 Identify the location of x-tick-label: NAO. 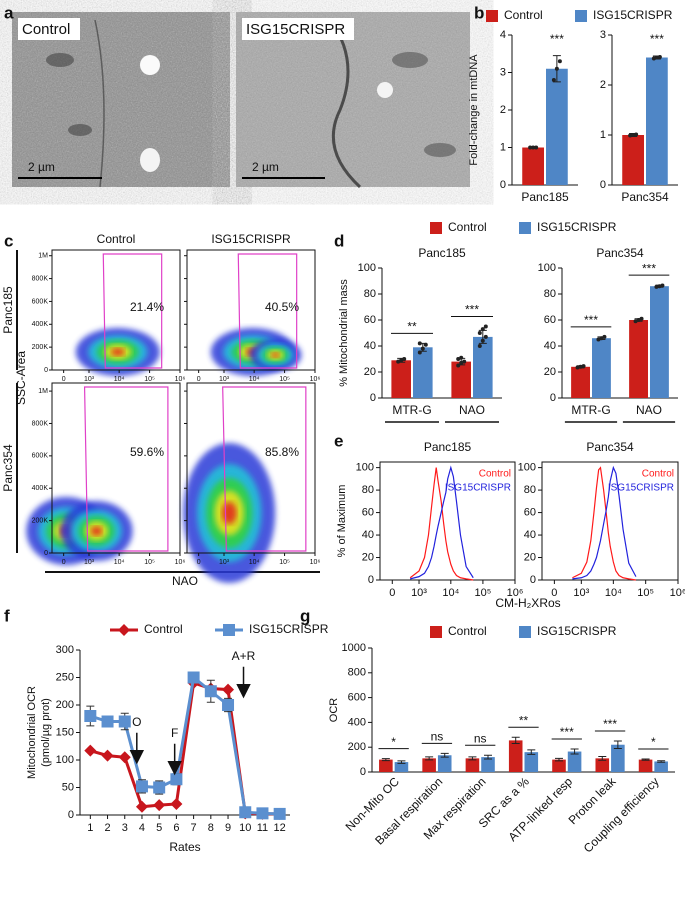
(472, 410).